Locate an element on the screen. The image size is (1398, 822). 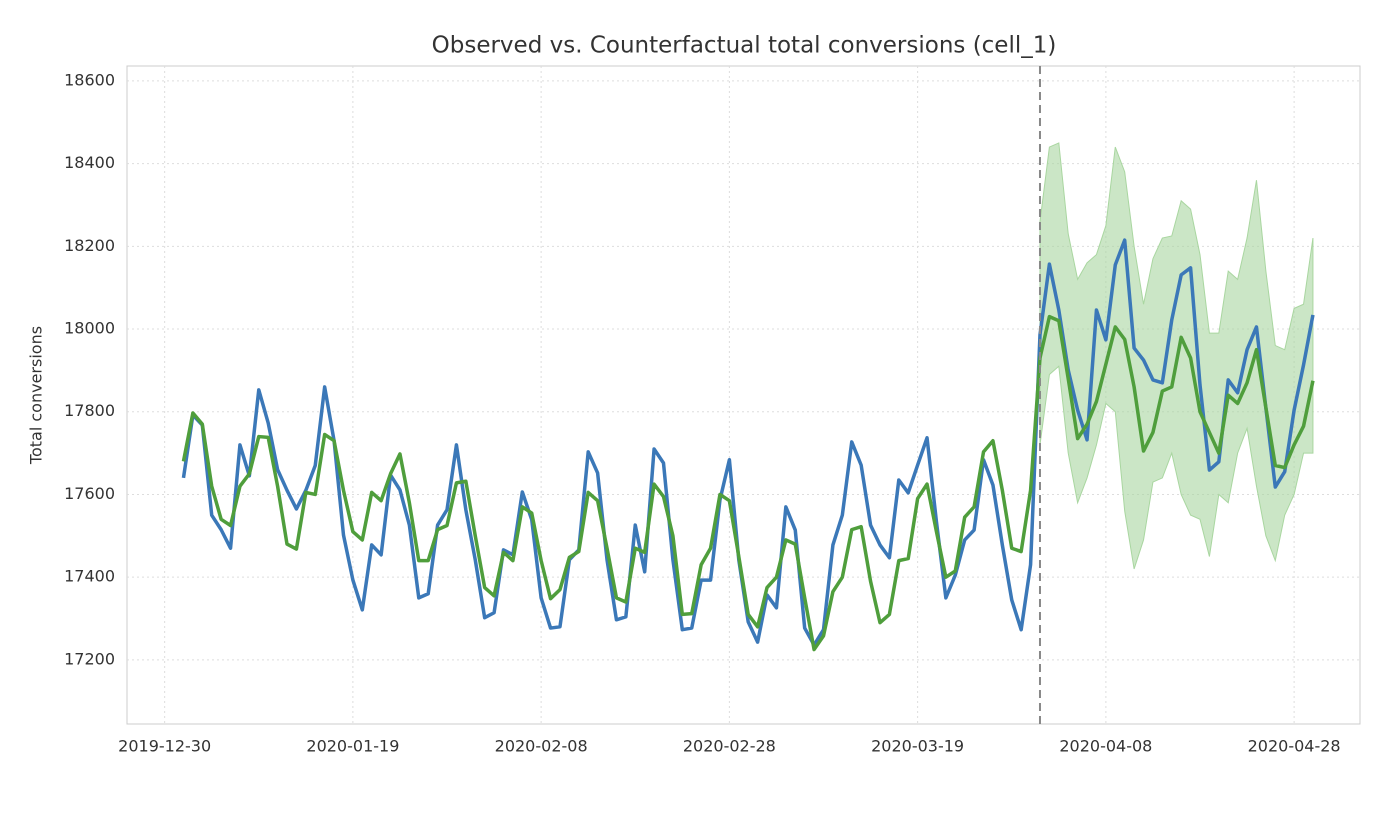
y-tick-label: 18600 is located at coordinates (89, 79).